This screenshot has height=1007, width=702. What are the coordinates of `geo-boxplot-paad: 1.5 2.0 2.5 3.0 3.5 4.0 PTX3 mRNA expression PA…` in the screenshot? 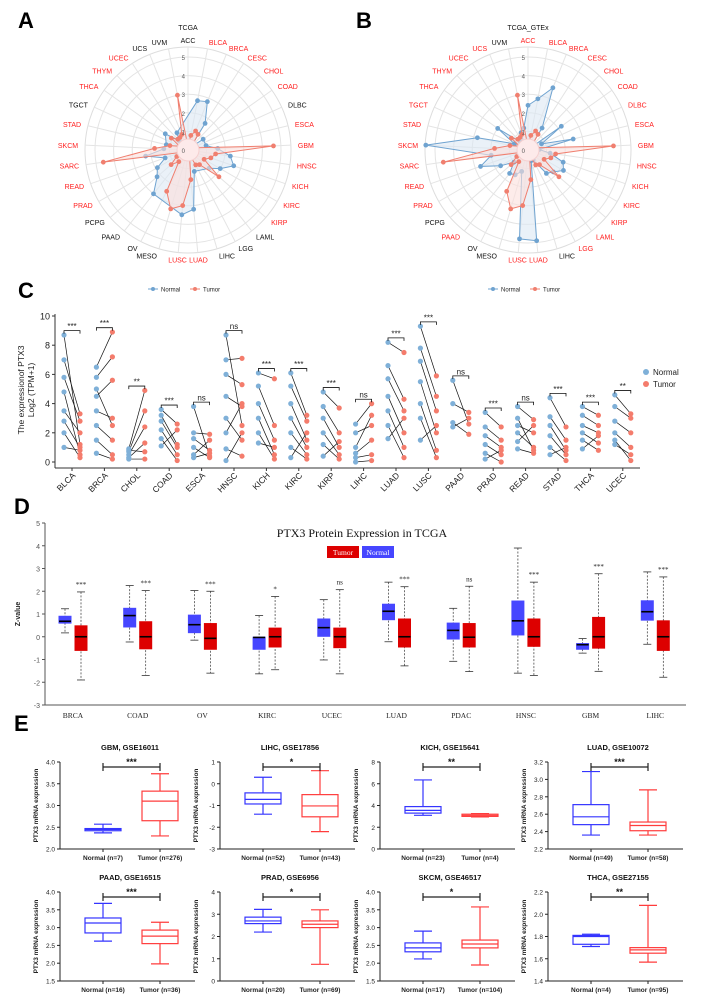 It's located at (114, 933).